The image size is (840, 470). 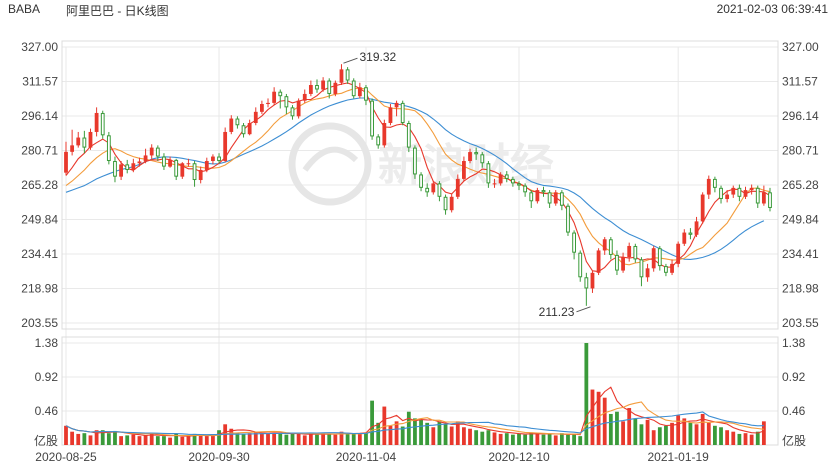 What do you see at coordinates (39, 220) in the screenshot?
I see `price-tick-label-left: 249.84` at bounding box center [39, 220].